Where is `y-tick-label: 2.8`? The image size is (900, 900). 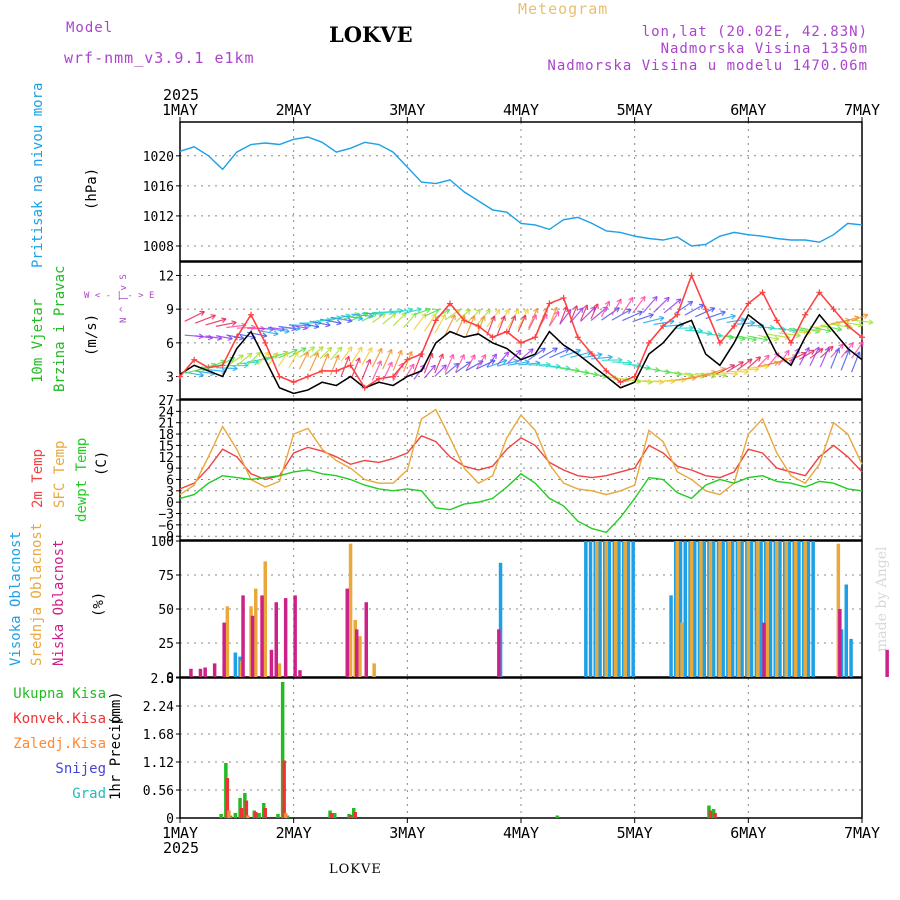 y-tick-label: 2.8 is located at coordinates (162, 679).